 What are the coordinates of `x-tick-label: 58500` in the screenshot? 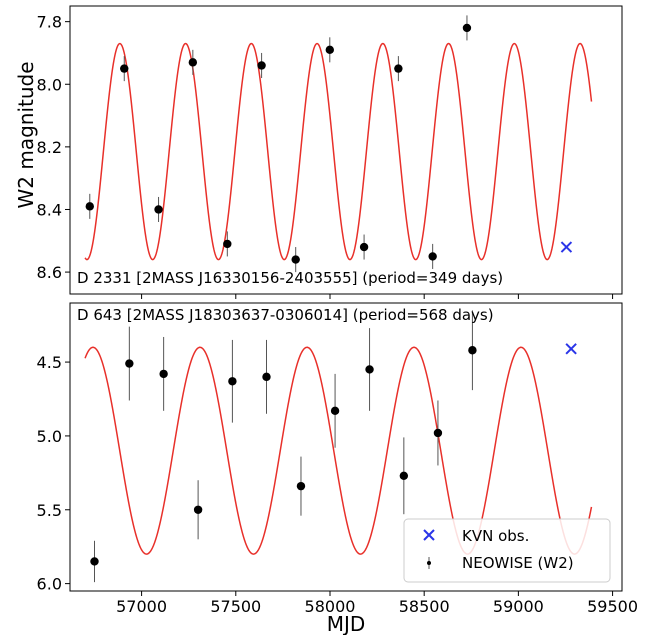 It's located at (424, 606).